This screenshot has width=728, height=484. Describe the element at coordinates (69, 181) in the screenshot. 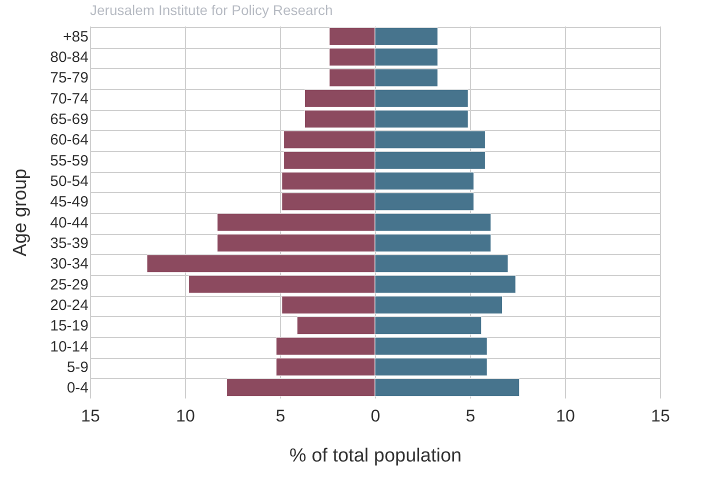

I see `y-tick-label: 50-54` at that location.